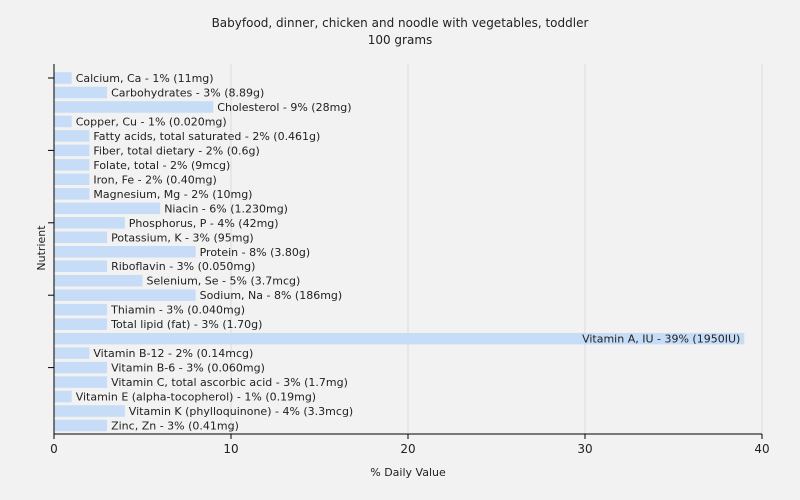 This screenshot has width=800, height=500. Describe the element at coordinates (187, 92) in the screenshot. I see `bar-label-1: Carbohydrates - 3% (8.89g)` at that location.